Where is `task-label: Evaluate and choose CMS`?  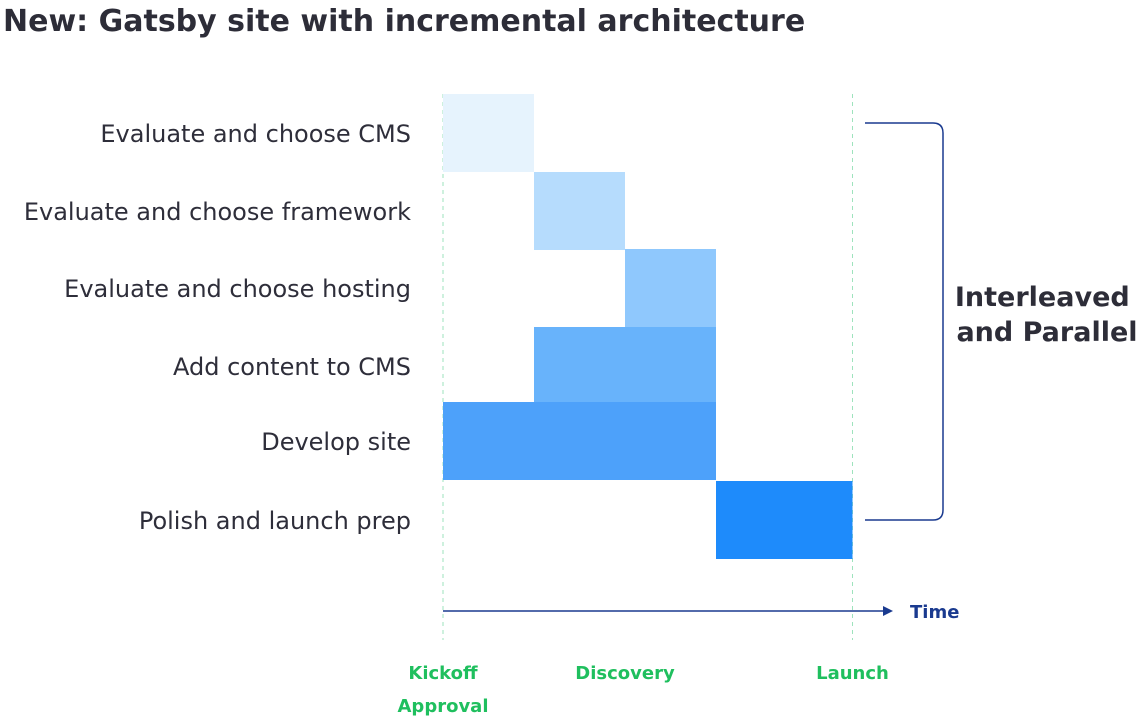
task-label: Evaluate and choose CMS is located at coordinates (255, 134).